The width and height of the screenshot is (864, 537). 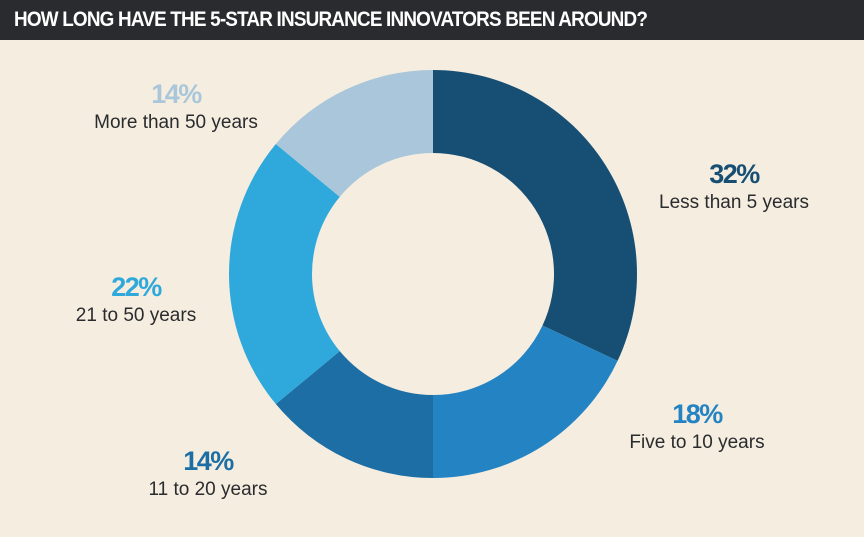 What do you see at coordinates (136, 315) in the screenshot?
I see `slice-category-label-4: 21 to 50 years` at bounding box center [136, 315].